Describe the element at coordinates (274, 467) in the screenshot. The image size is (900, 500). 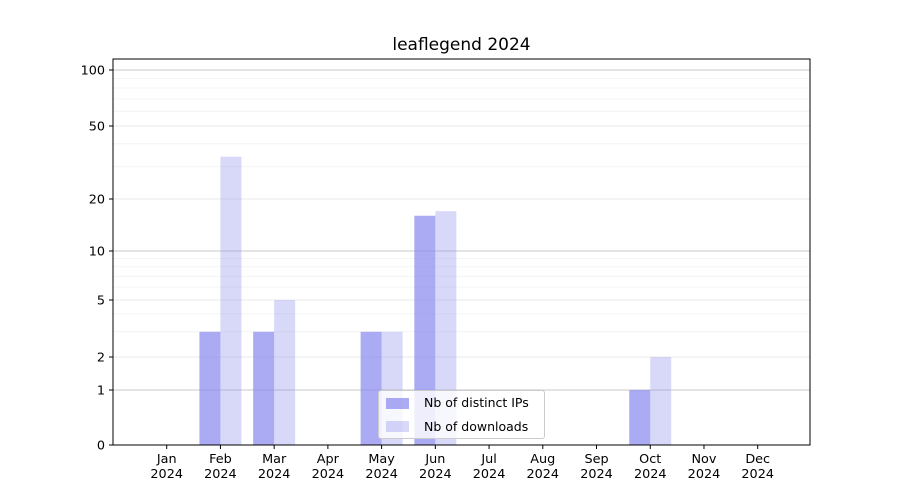
I see `x-tick-label: Mar 2024` at that location.